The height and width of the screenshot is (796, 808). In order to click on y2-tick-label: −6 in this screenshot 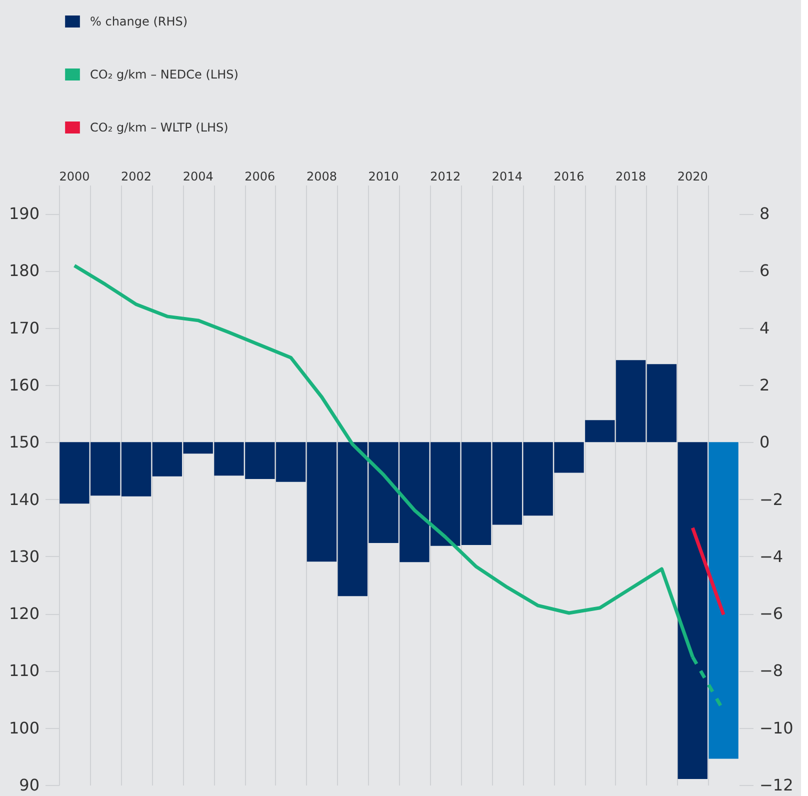, I will do `click(772, 614)`.